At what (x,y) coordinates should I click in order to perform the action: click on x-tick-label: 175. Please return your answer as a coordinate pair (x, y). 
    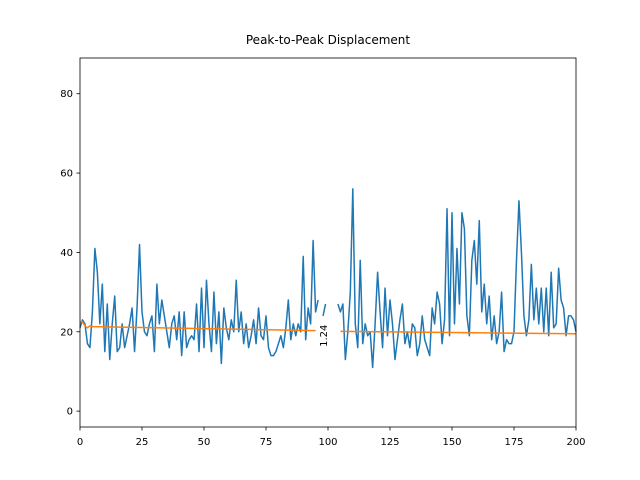
    Looking at the image, I should click on (513, 442).